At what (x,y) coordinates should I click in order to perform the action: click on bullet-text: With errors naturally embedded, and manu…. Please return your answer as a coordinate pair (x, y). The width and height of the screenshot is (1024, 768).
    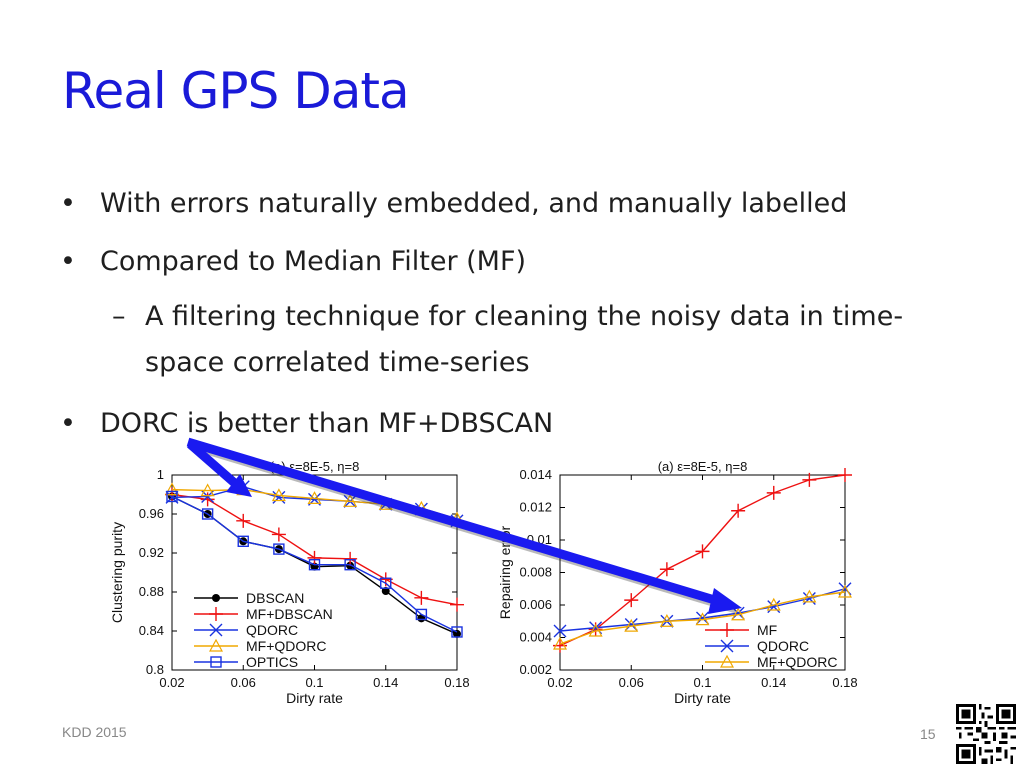
    Looking at the image, I should click on (474, 203).